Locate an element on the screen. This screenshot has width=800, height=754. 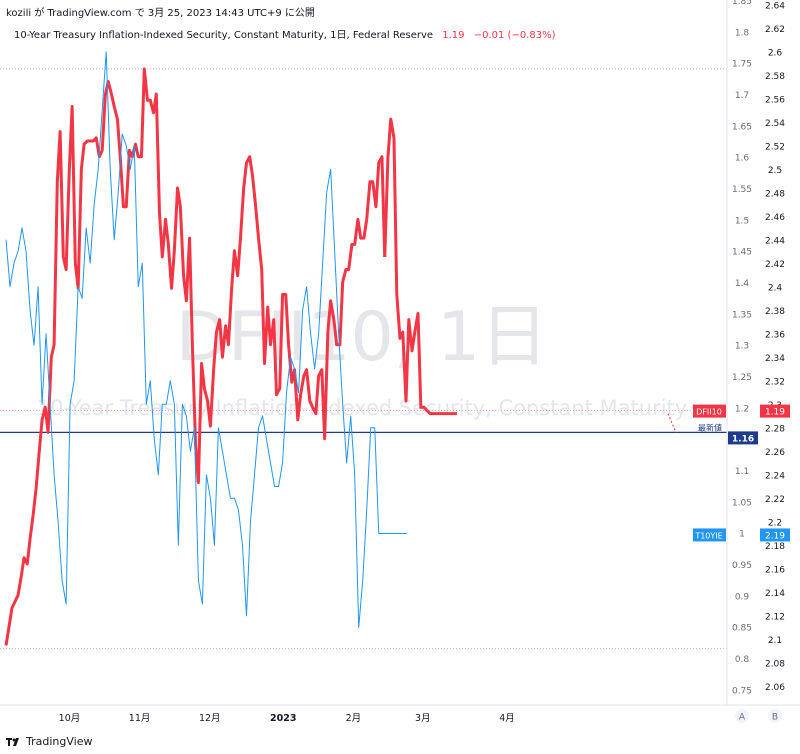
right-tick-label: 2.36 is located at coordinates (775, 336).